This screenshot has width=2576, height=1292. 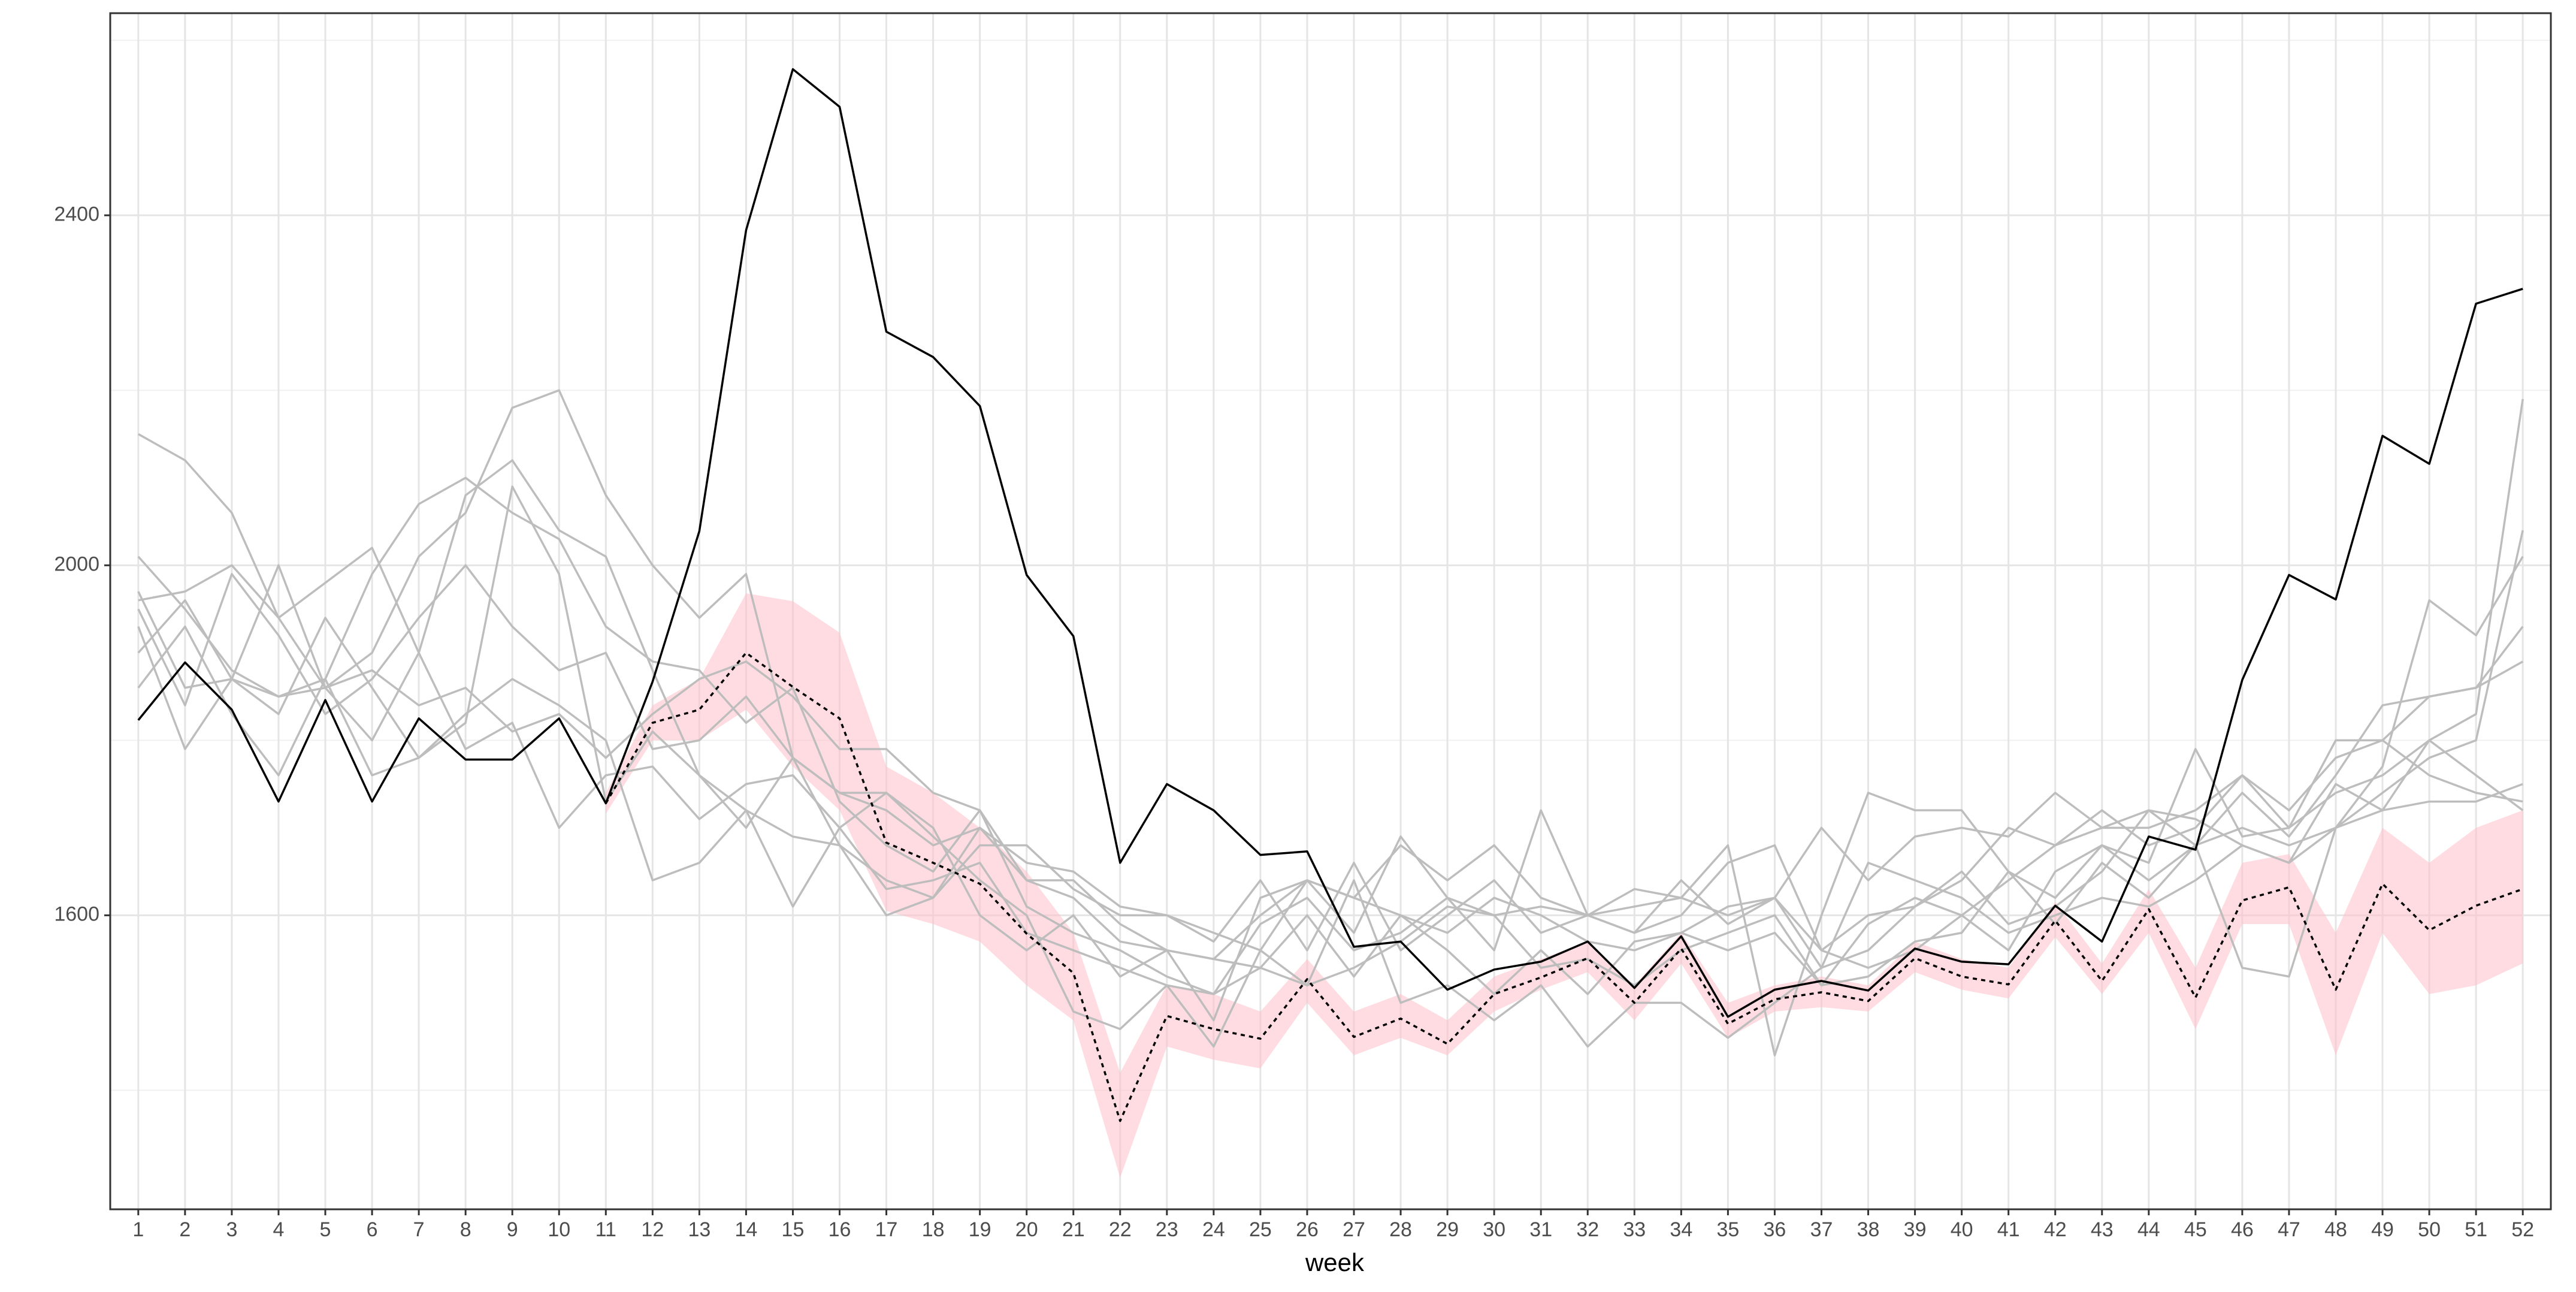 What do you see at coordinates (559, 1229) in the screenshot?
I see `x-tick-label: 10` at bounding box center [559, 1229].